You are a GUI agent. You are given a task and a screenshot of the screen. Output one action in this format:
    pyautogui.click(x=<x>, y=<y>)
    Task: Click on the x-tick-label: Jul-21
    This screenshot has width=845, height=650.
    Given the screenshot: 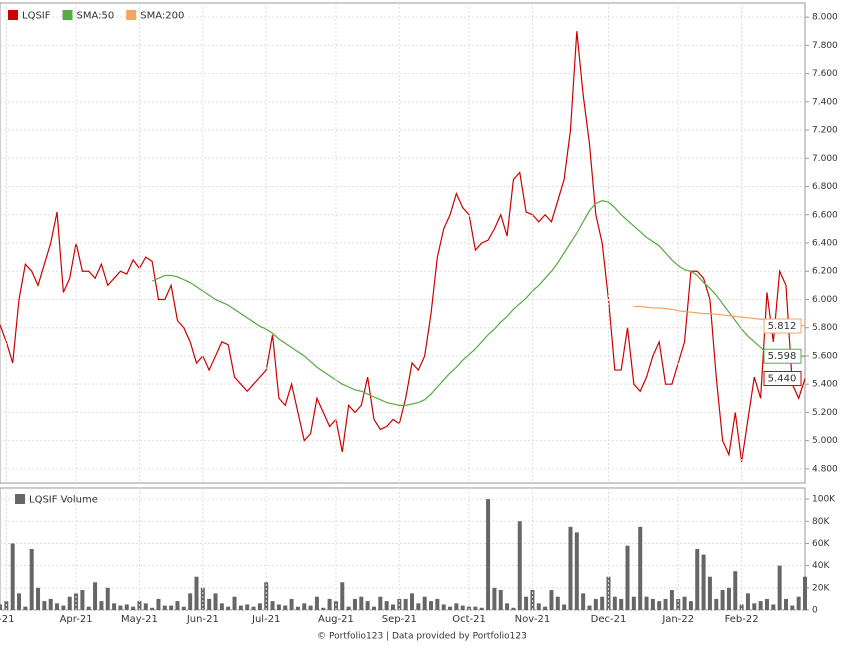 What is the action you would take?
    pyautogui.click(x=265, y=619)
    